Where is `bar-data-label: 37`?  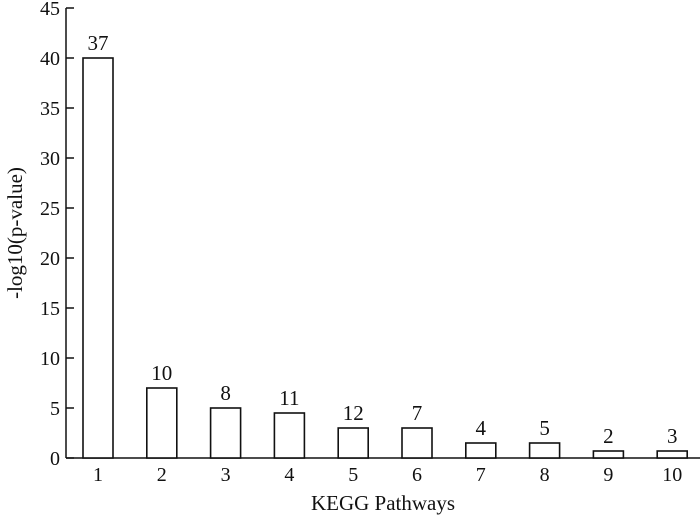 bar-data-label: 37 is located at coordinates (98, 43).